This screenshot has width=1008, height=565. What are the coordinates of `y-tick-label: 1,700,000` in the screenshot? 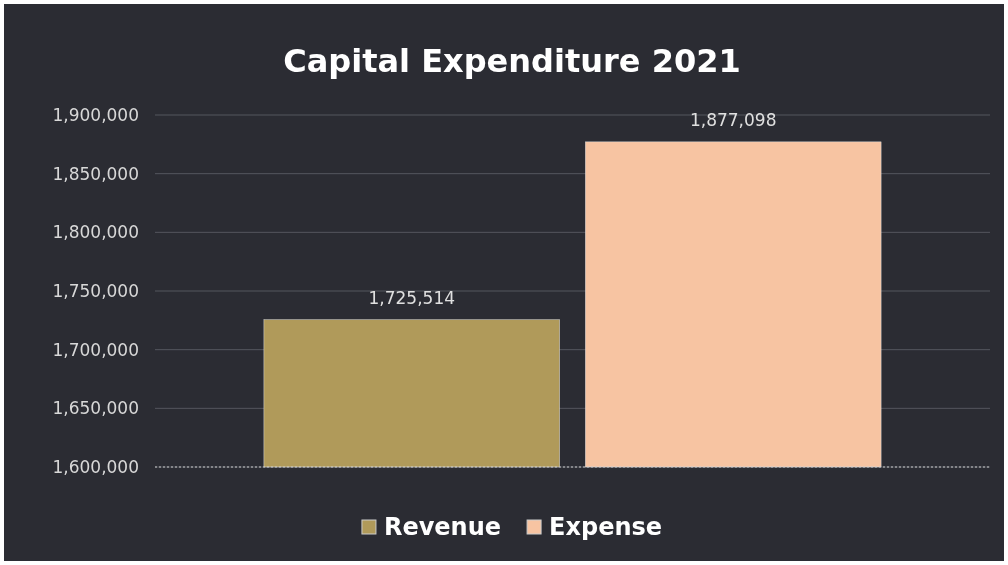 It's located at (95, 349).